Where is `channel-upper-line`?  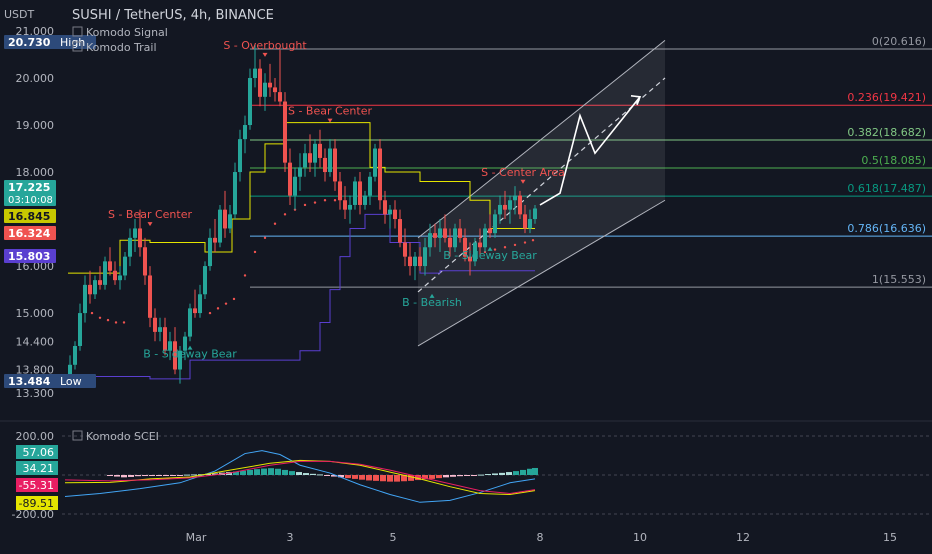 channel-upper-line is located at coordinates (541, 139).